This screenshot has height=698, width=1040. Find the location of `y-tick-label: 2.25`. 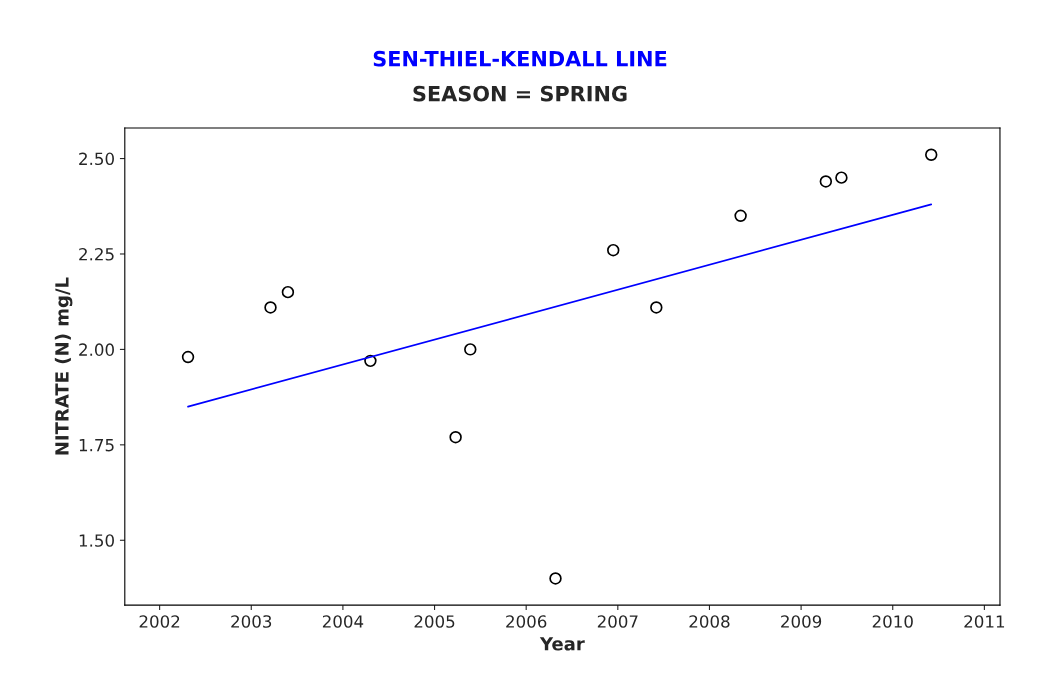

y-tick-label: 2.25 is located at coordinates (96, 254).